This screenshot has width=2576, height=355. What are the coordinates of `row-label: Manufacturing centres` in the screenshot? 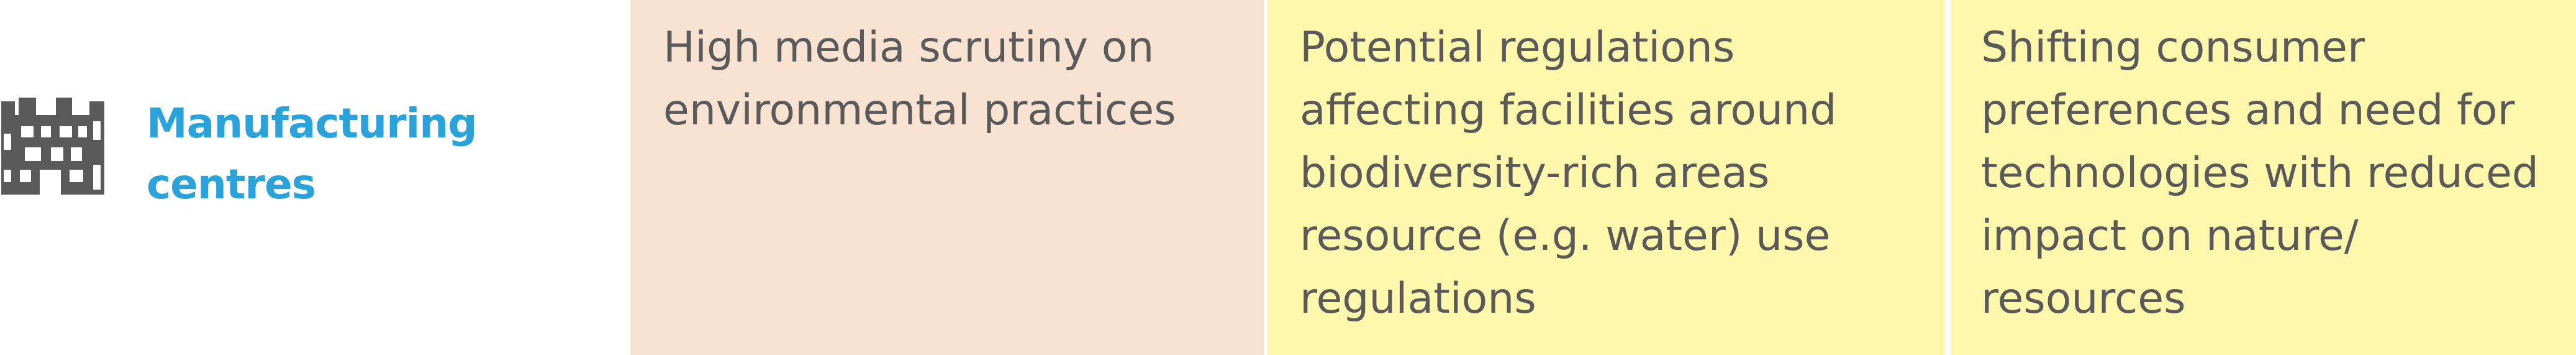 It's located at (312, 154).